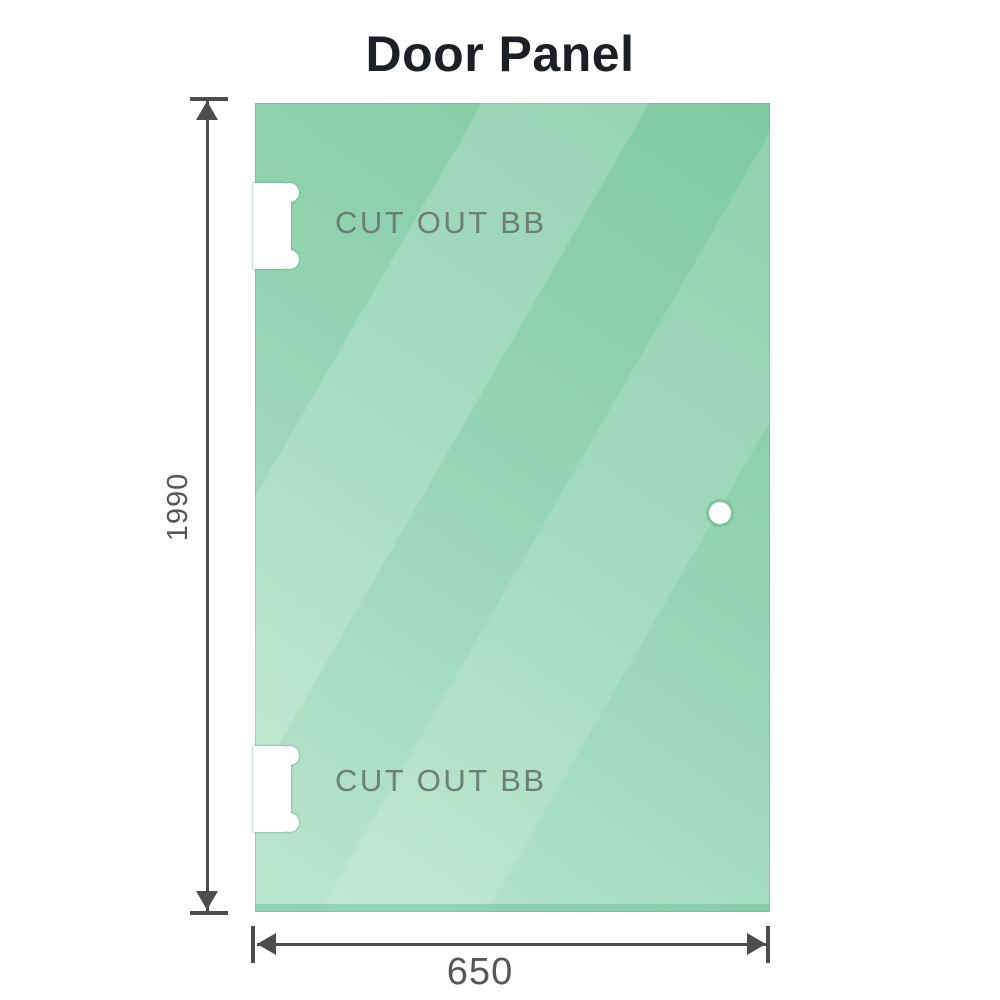 Image resolution: width=1000 pixels, height=1000 pixels. What do you see at coordinates (512, 944) in the screenshot?
I see `width-dimension-line` at bounding box center [512, 944].